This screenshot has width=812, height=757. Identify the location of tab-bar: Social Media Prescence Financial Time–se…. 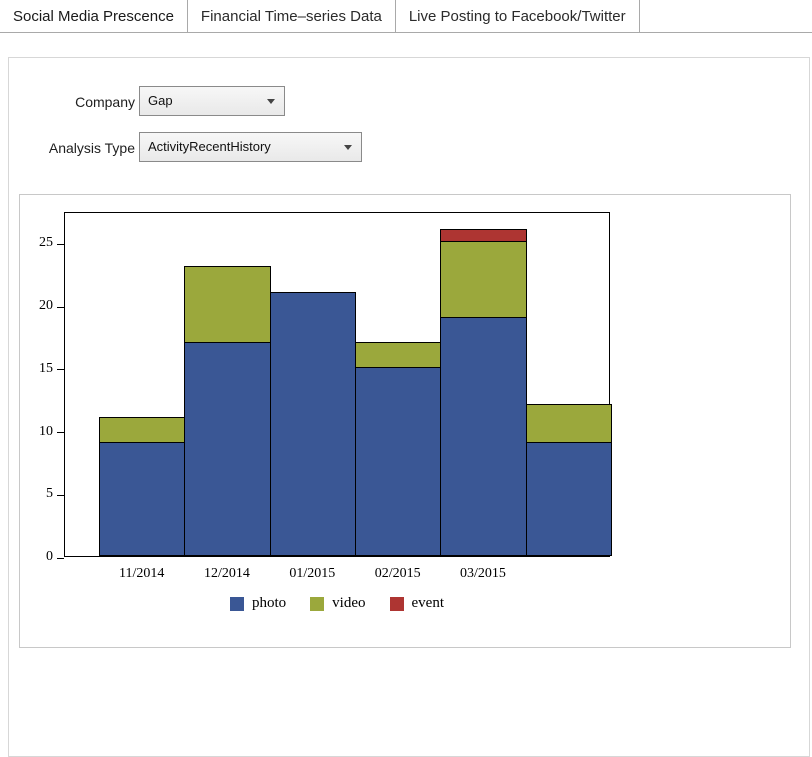
(406, 16).